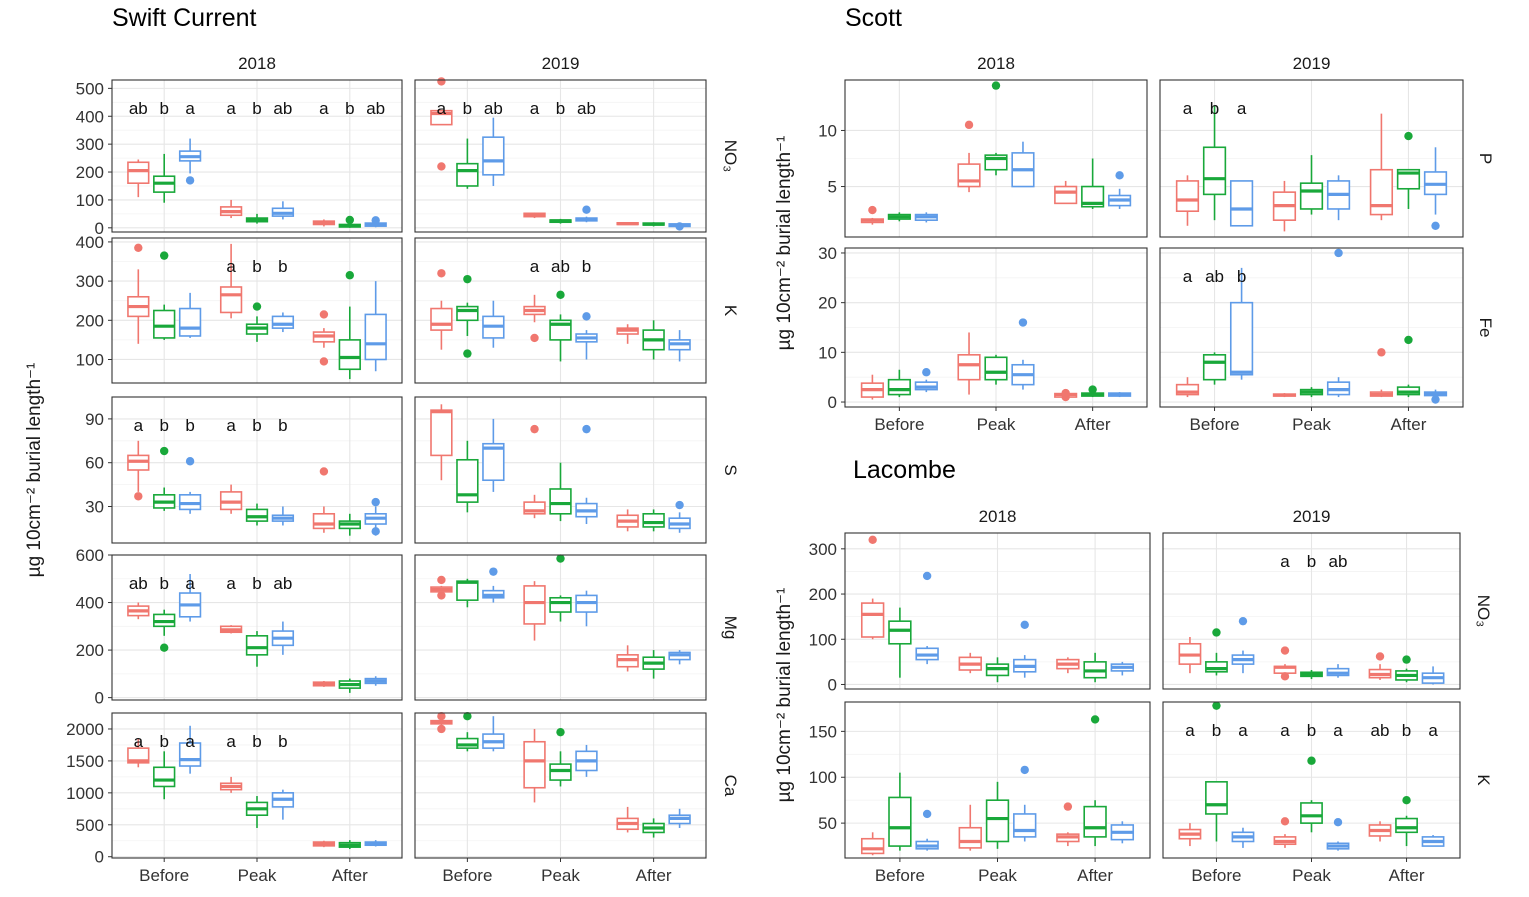 Image resolution: width=1529 pixels, height=897 pixels. Describe the element at coordinates (560, 785) in the screenshot. I see `panel-0-4-2019` at that location.